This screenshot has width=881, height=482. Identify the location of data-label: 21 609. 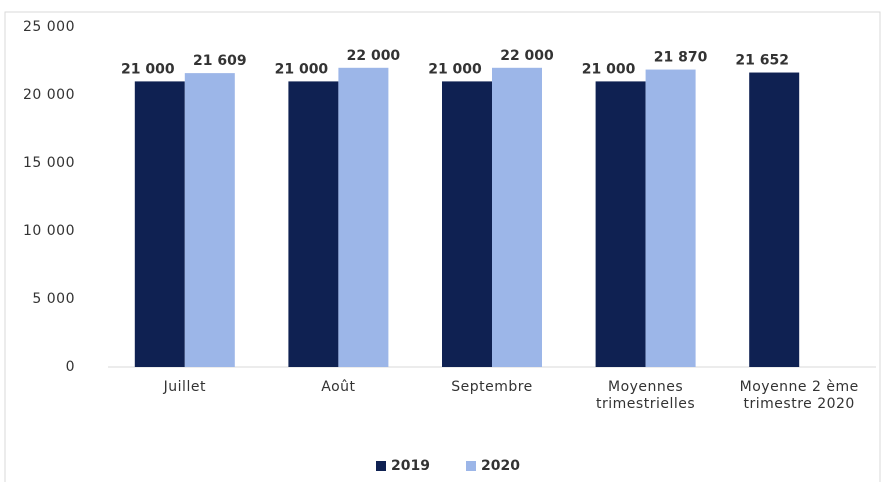
(220, 61).